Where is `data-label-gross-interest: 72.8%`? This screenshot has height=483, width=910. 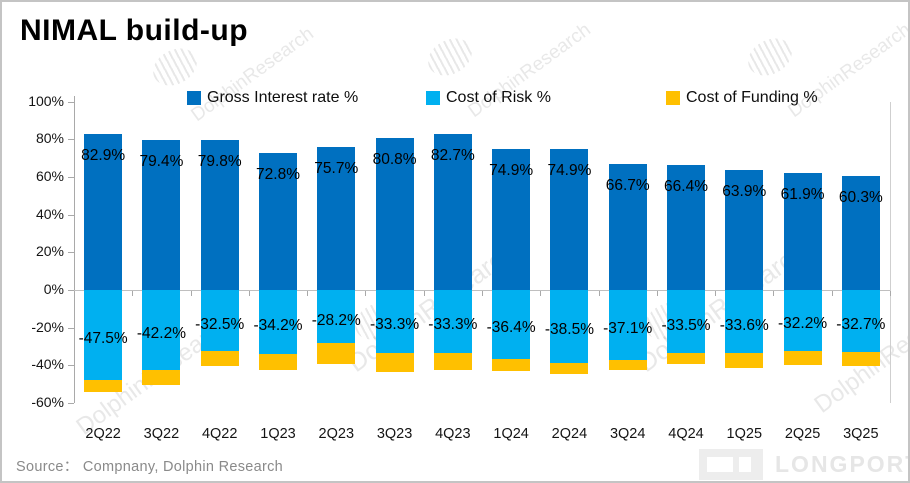
data-label-gross-interest: 72.8% is located at coordinates (278, 174).